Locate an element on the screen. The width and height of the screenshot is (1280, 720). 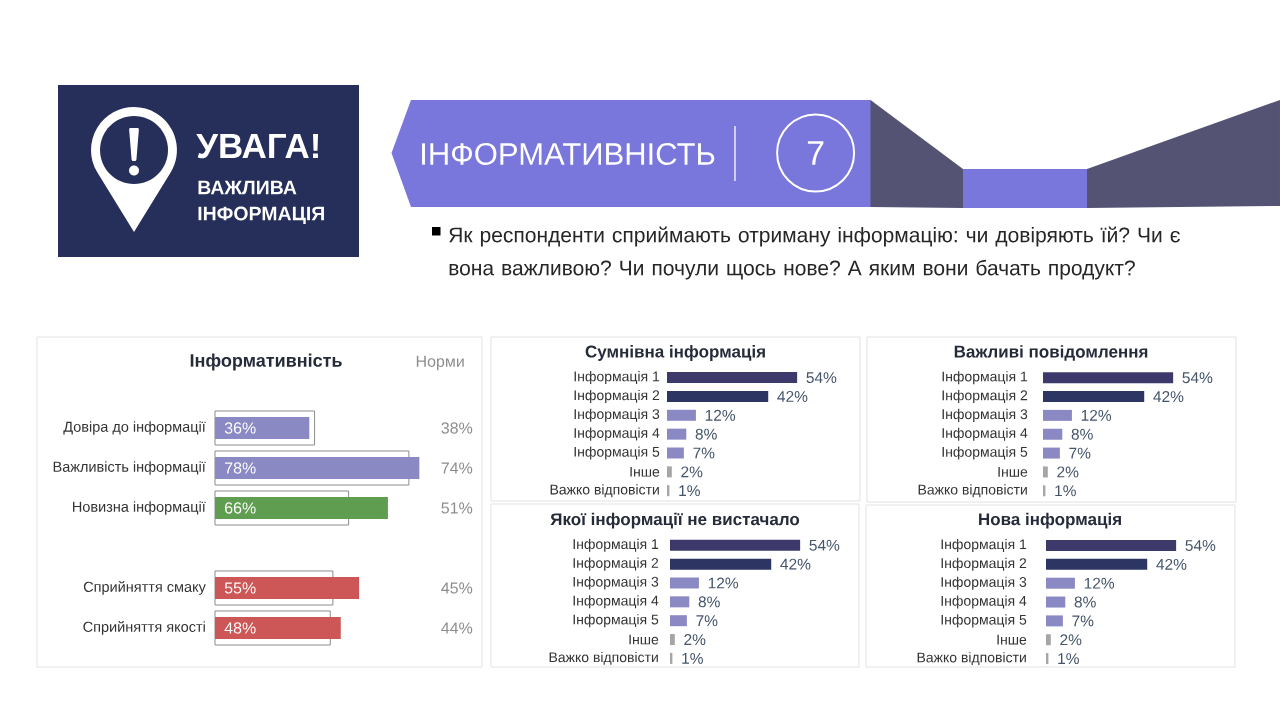
data-label: 45% is located at coordinates (457, 588).